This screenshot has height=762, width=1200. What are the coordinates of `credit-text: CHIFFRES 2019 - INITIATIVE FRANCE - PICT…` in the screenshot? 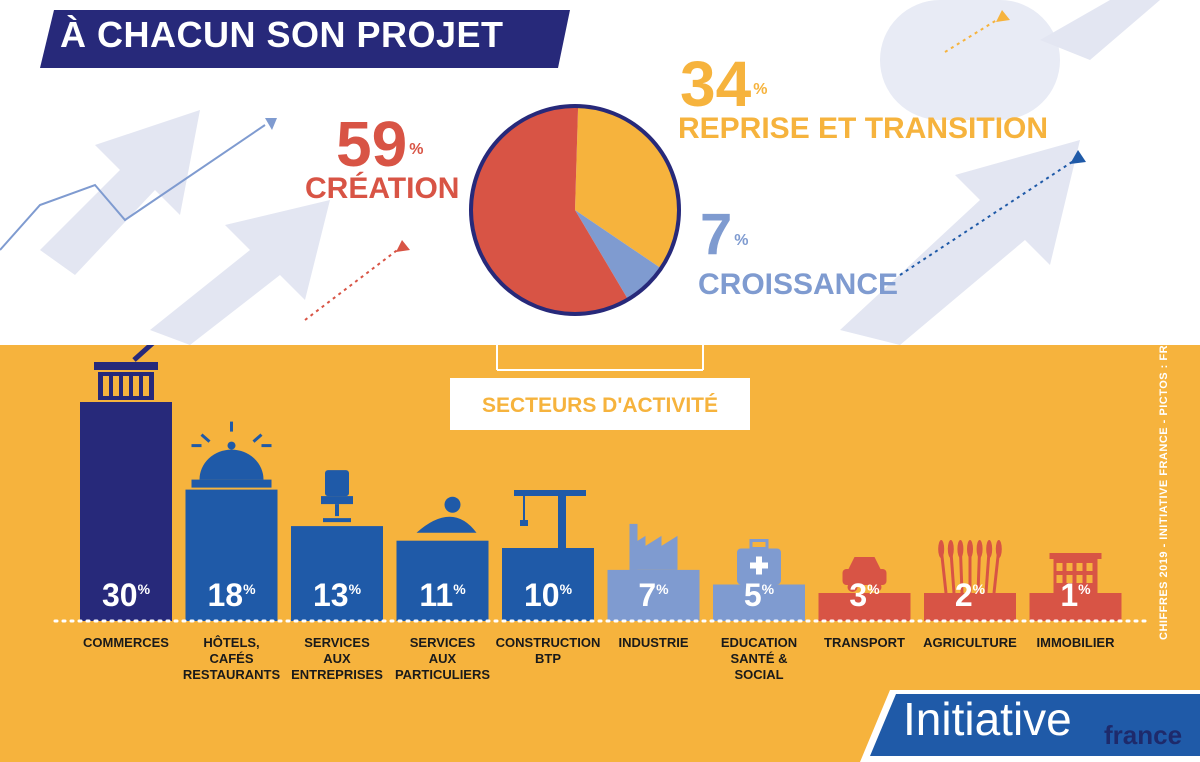 It's located at (1164, 474).